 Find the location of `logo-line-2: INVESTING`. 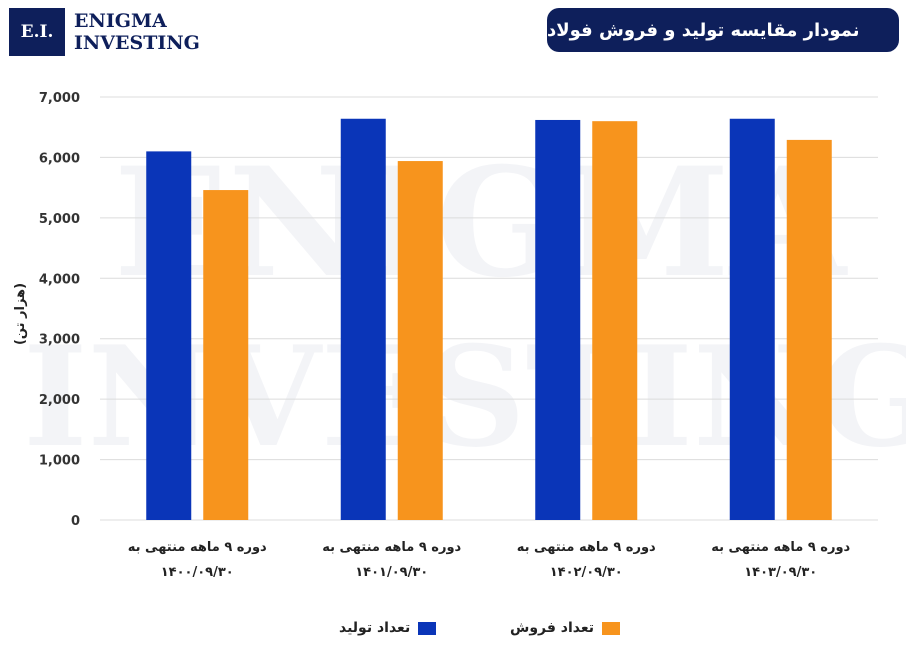

logo-line-2: INVESTING is located at coordinates (137, 43).